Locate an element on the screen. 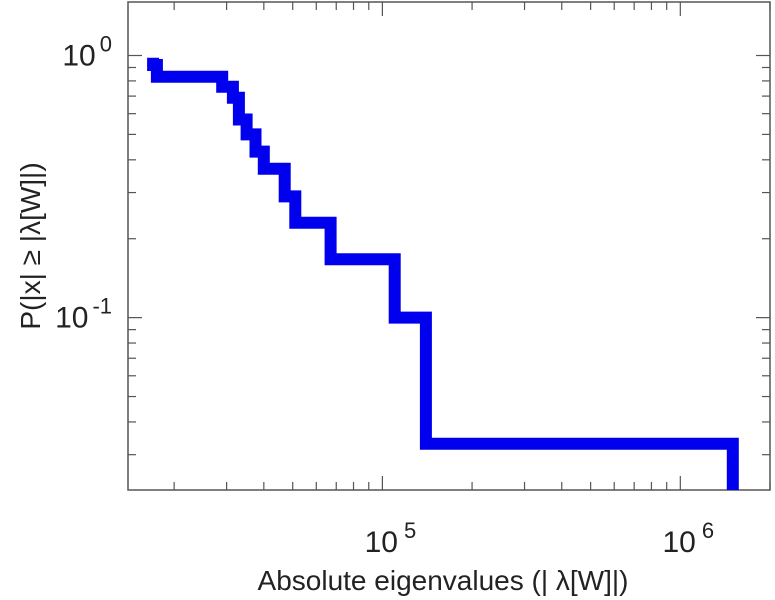 The width and height of the screenshot is (775, 600). y-tick-label: 10 0 is located at coordinates (87, 52).